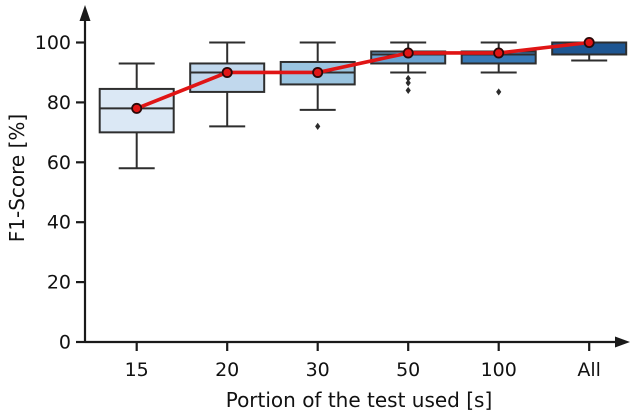  What do you see at coordinates (589, 370) in the screenshot?
I see `x-tick-label: All` at bounding box center [589, 370].